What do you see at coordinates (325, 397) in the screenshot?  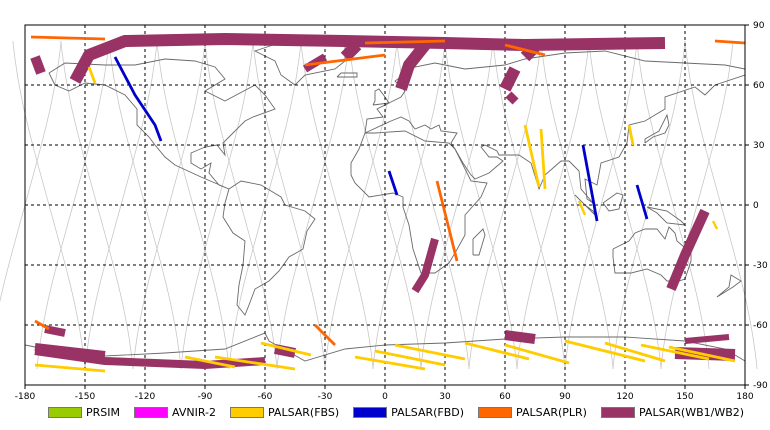 I see `x-tick-label: -30` at bounding box center [325, 397].